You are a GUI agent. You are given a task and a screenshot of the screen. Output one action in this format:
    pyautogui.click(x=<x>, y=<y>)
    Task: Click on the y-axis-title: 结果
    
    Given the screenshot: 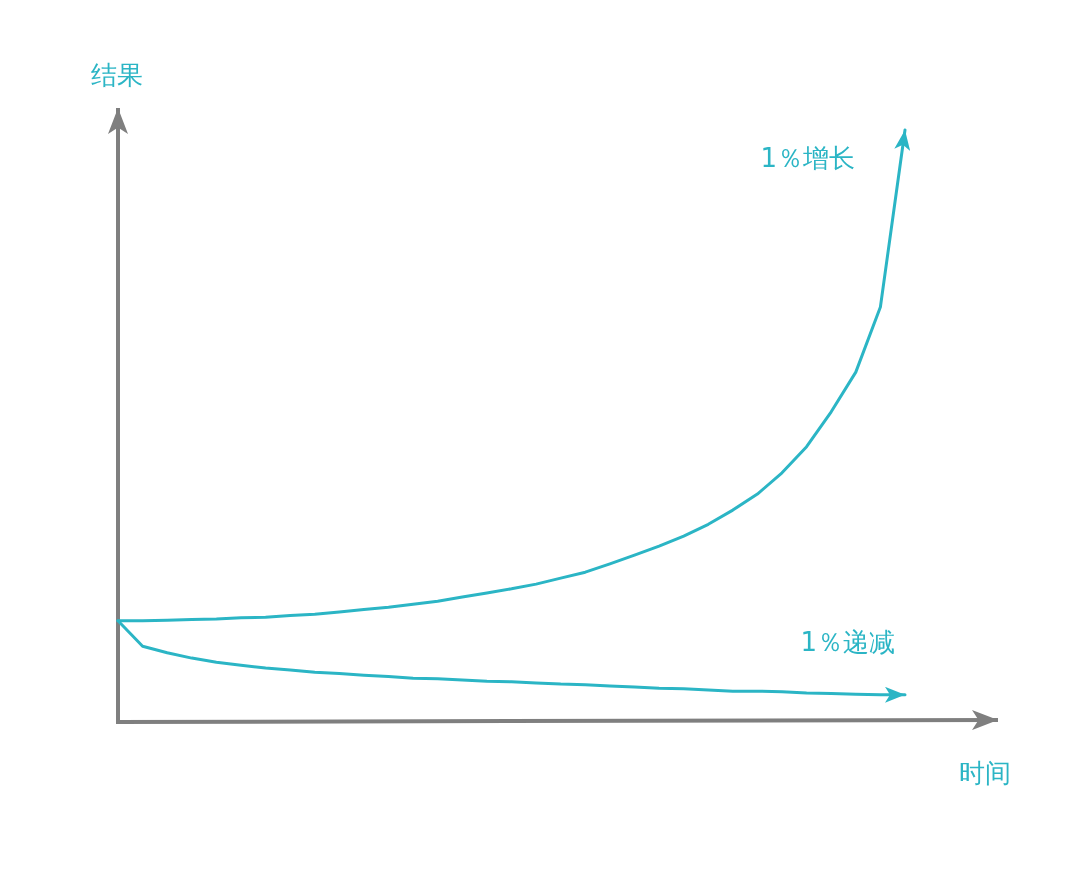 What is the action you would take?
    pyautogui.click(x=117, y=75)
    